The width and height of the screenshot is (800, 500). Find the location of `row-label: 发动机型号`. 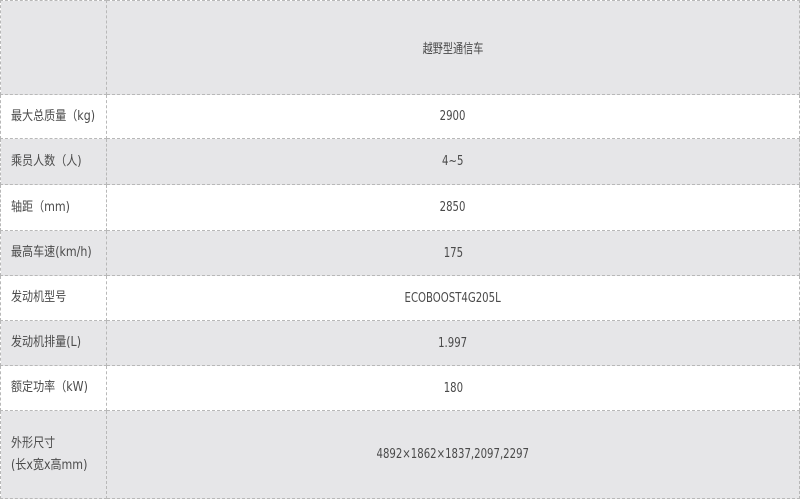

row-label: 发动机型号 is located at coordinates (39, 297).